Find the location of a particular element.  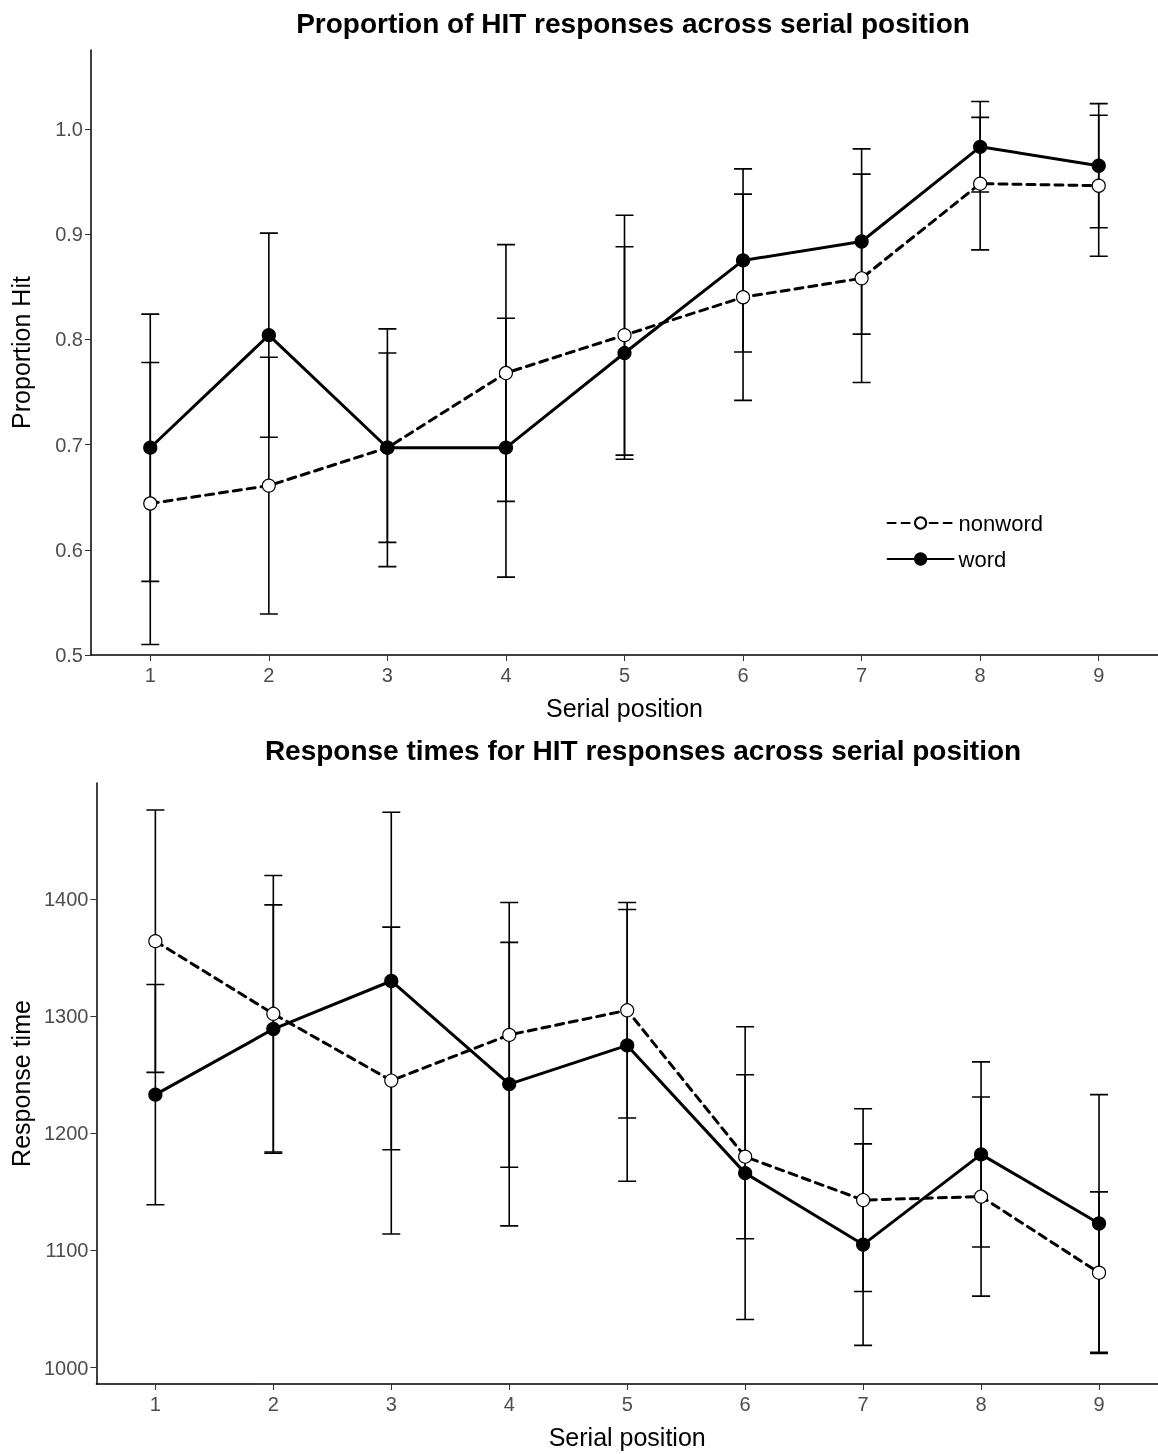

y-tick-label: 0.8 is located at coordinates (69, 339).